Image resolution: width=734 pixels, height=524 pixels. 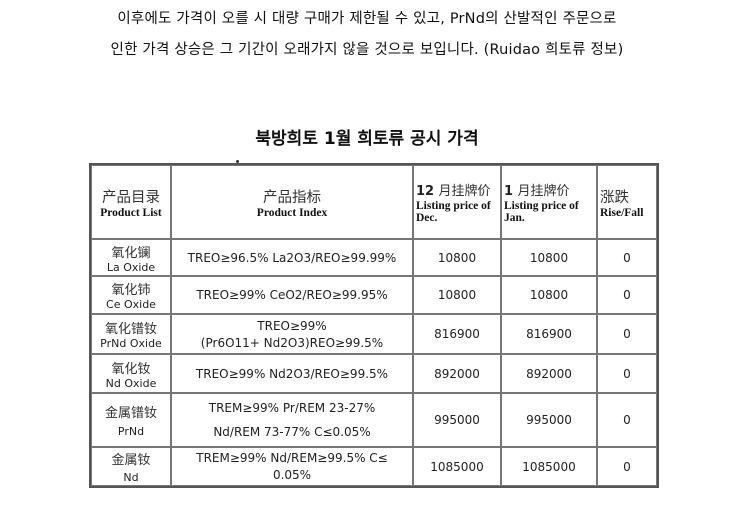 I want to click on header-product-list: 产品目录 Product List, so click(x=131, y=202).